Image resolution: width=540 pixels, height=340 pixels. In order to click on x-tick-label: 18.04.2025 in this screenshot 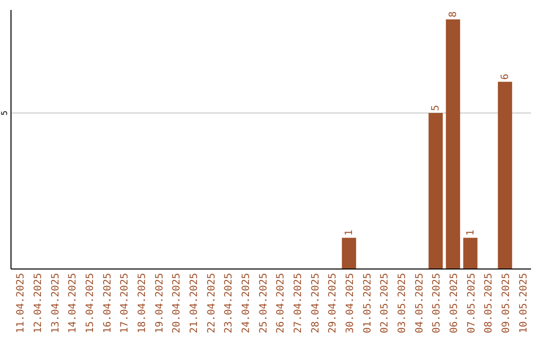, I will do `click(142, 303)`.